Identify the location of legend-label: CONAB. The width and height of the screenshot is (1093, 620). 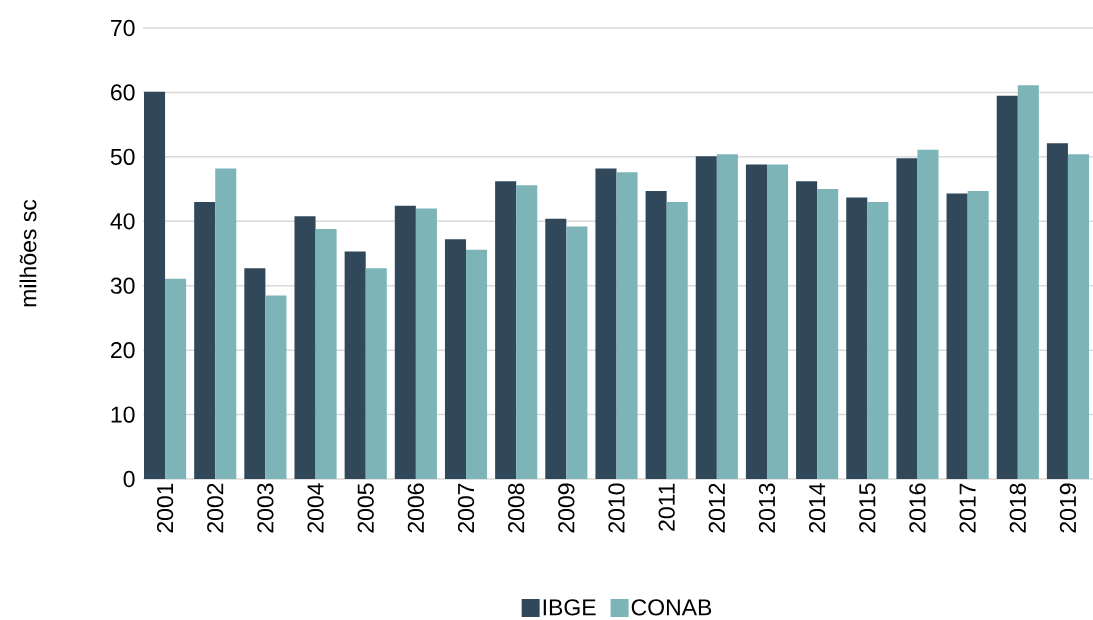
(671, 607).